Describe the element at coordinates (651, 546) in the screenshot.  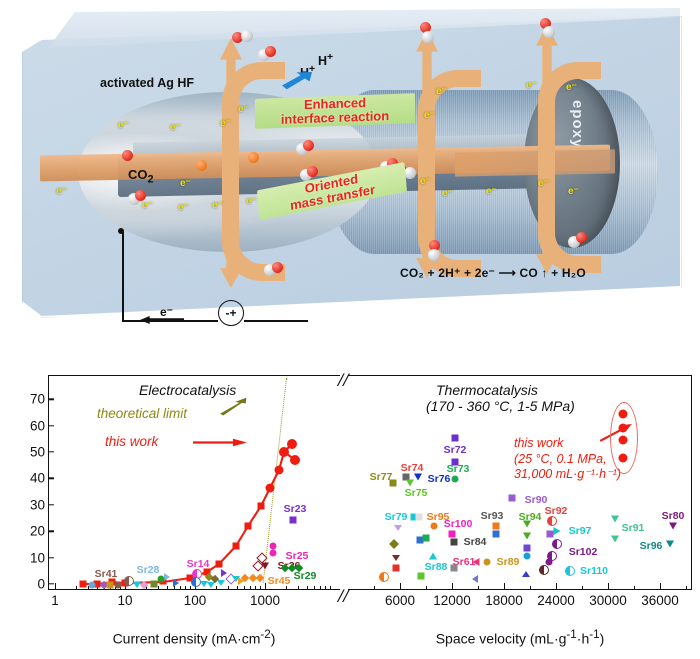
I see `lit-label-sr96: Sr96` at that location.